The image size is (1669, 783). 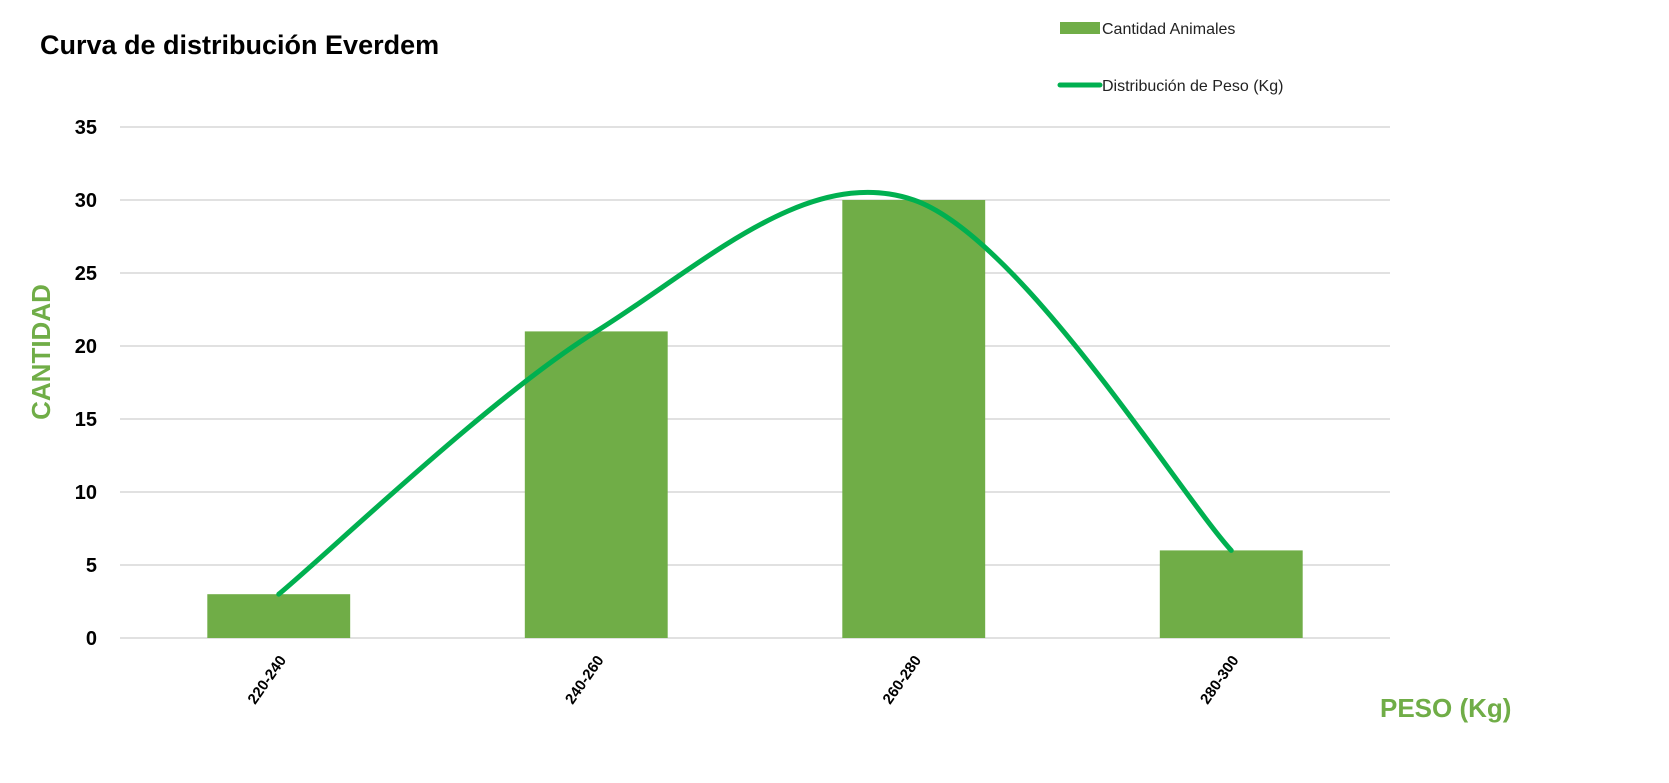 I want to click on y-axis-ticks: 0 5 10 15 20 25 30 35, so click(x=86, y=383).